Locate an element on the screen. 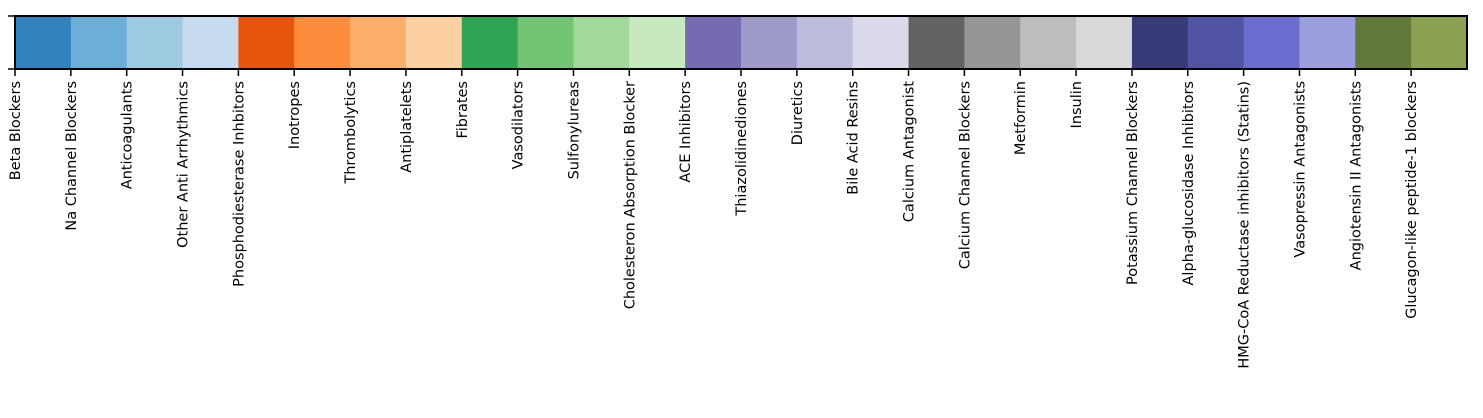 The width and height of the screenshot is (1483, 418). swatch-hmg-coa-reductase-inhibitors-statins is located at coordinates (1272, 42).